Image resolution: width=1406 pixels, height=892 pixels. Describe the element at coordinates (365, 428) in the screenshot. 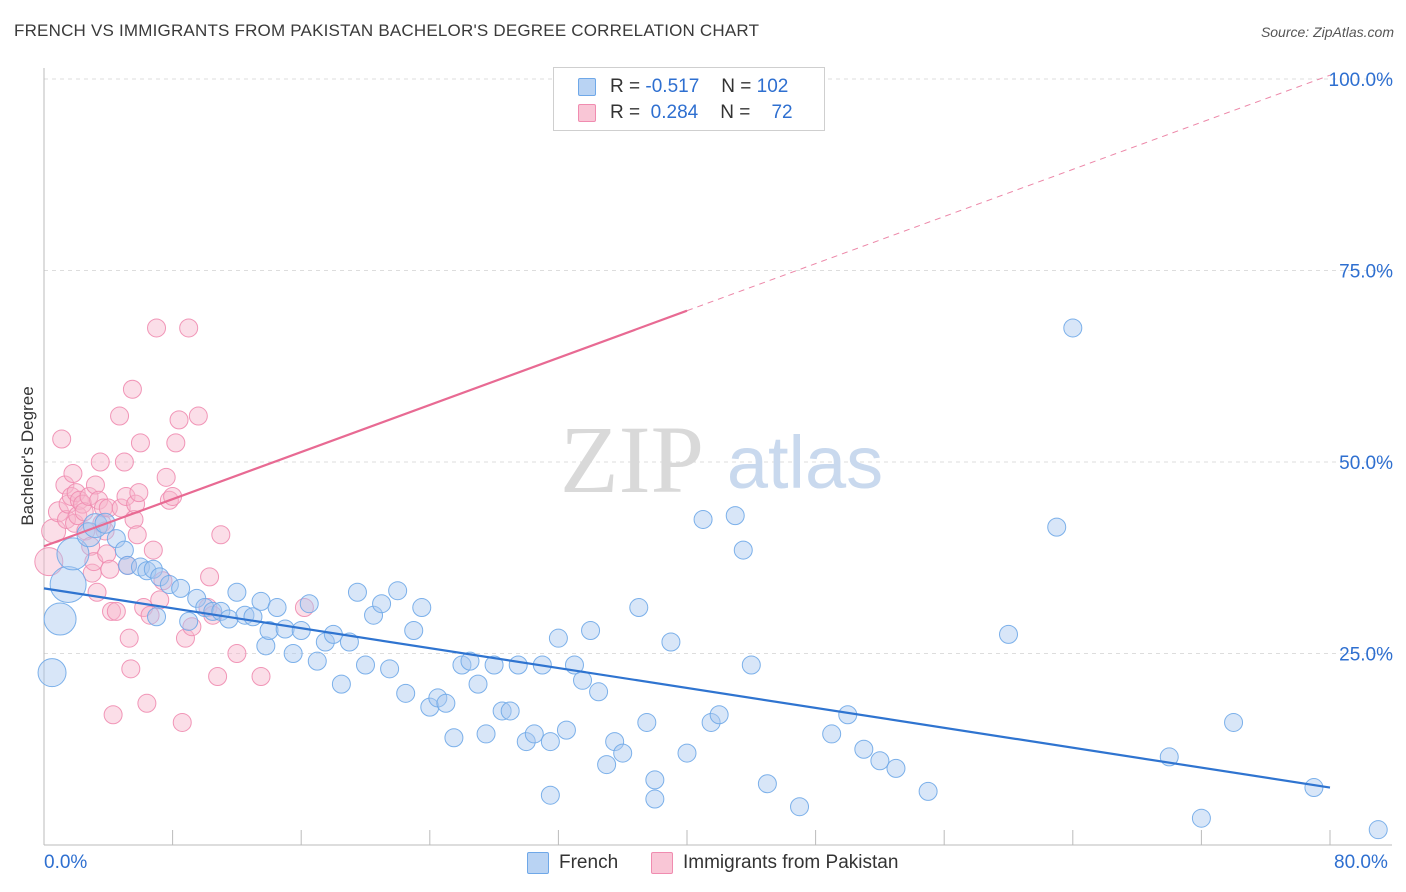

I see `trend-line-pakistan` at that location.